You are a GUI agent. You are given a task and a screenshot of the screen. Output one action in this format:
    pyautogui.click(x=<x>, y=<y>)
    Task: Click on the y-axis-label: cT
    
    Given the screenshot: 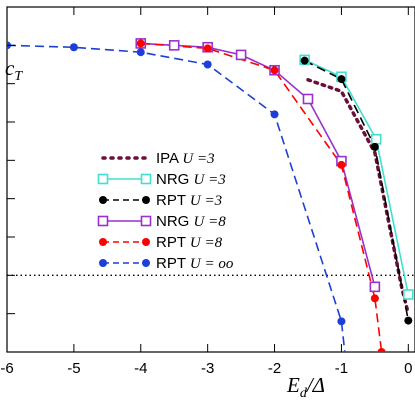 What is the action you would take?
    pyautogui.click(x=14, y=70)
    